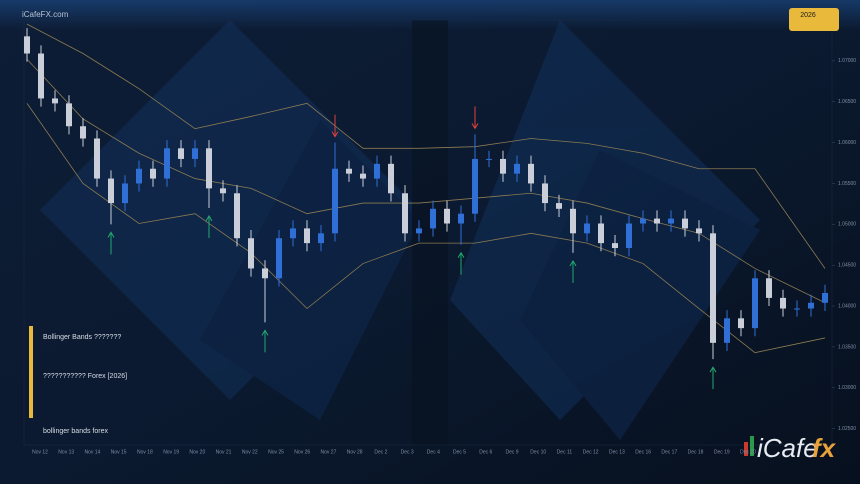  What do you see at coordinates (808, 15) in the screenshot?
I see `badge-text: 2026` at bounding box center [808, 15].